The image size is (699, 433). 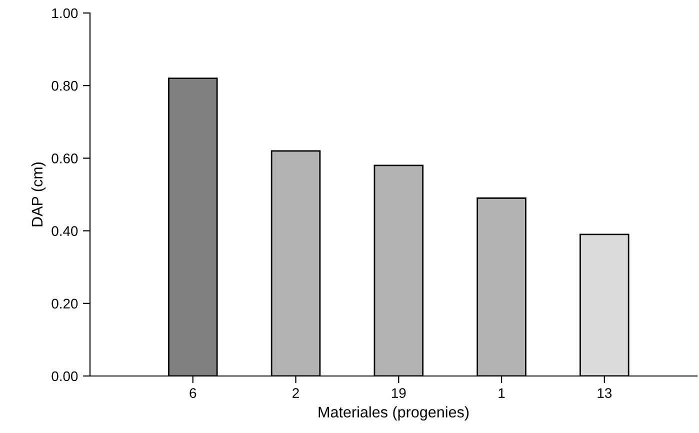 I want to click on y-axis-title: DAP (cm), so click(x=38, y=194).